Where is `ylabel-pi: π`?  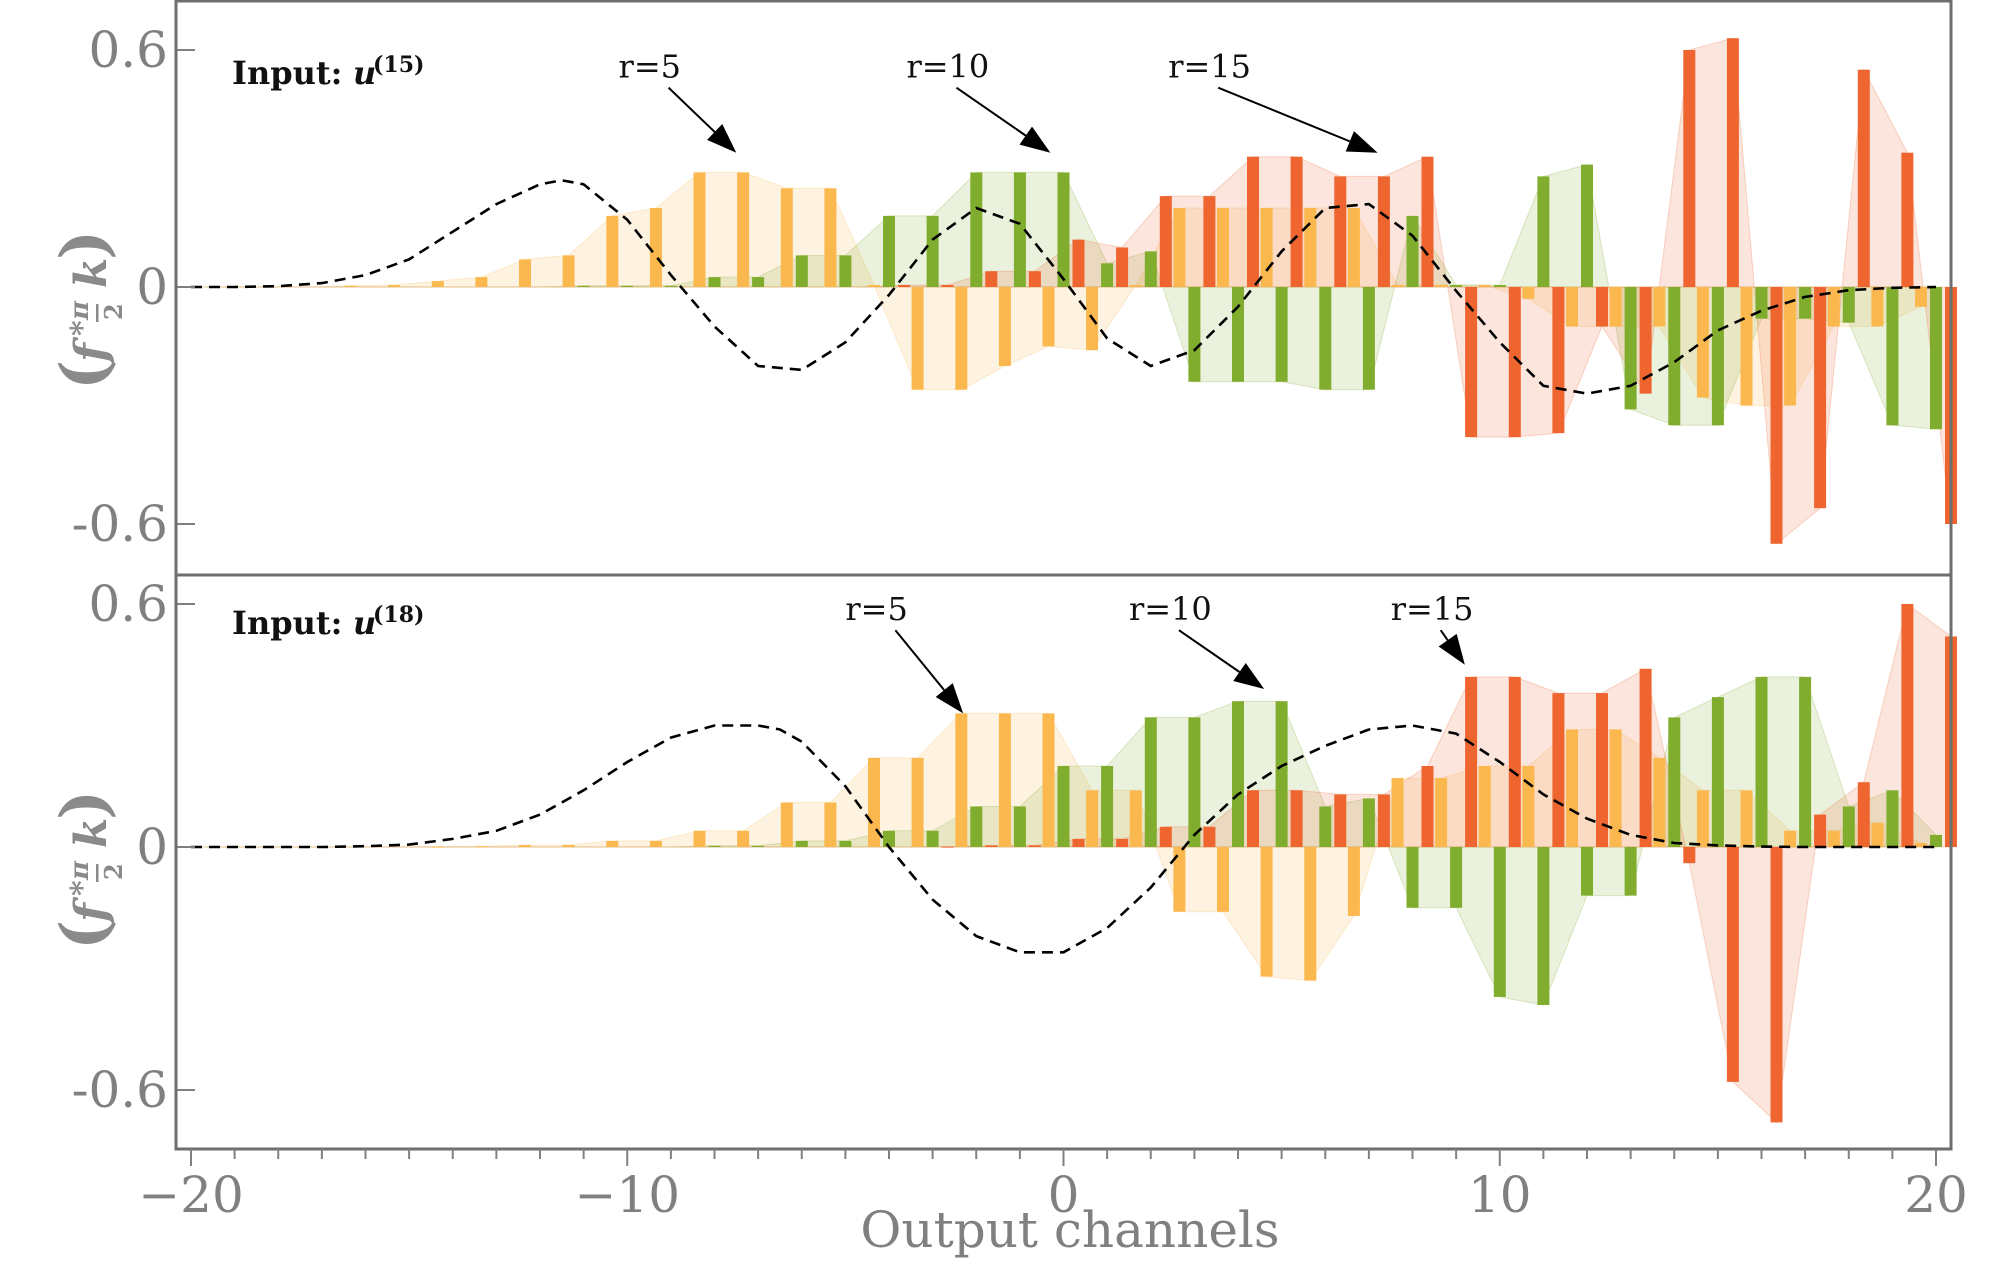 ylabel-pi: π is located at coordinates (80, 310).